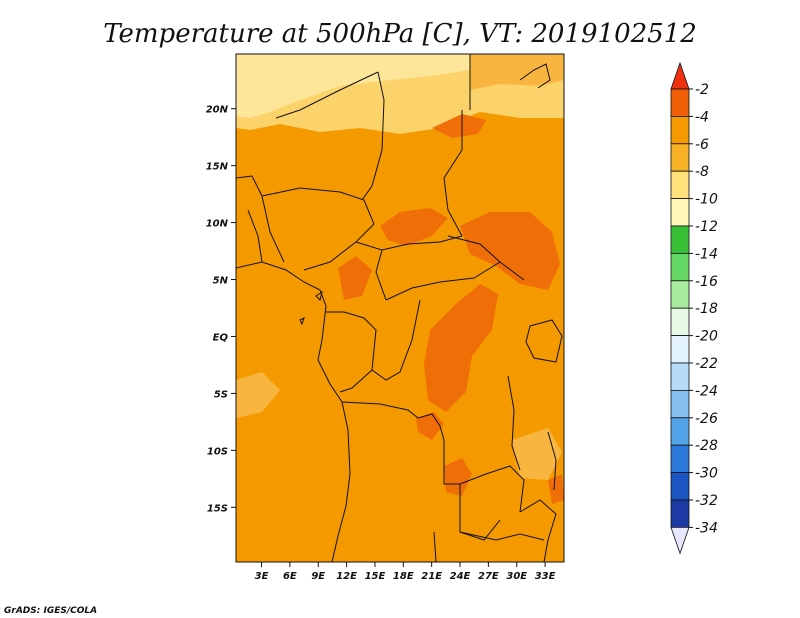 Image resolution: width=800 pixels, height=618 pixels. Describe the element at coordinates (702, 172) in the screenshot. I see `colorbar-label: -8` at that location.